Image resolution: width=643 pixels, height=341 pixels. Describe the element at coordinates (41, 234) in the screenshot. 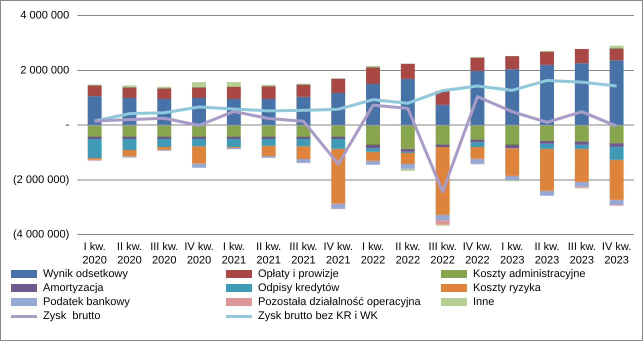

I see `y-tick-label: (4 000 000)` at that location.